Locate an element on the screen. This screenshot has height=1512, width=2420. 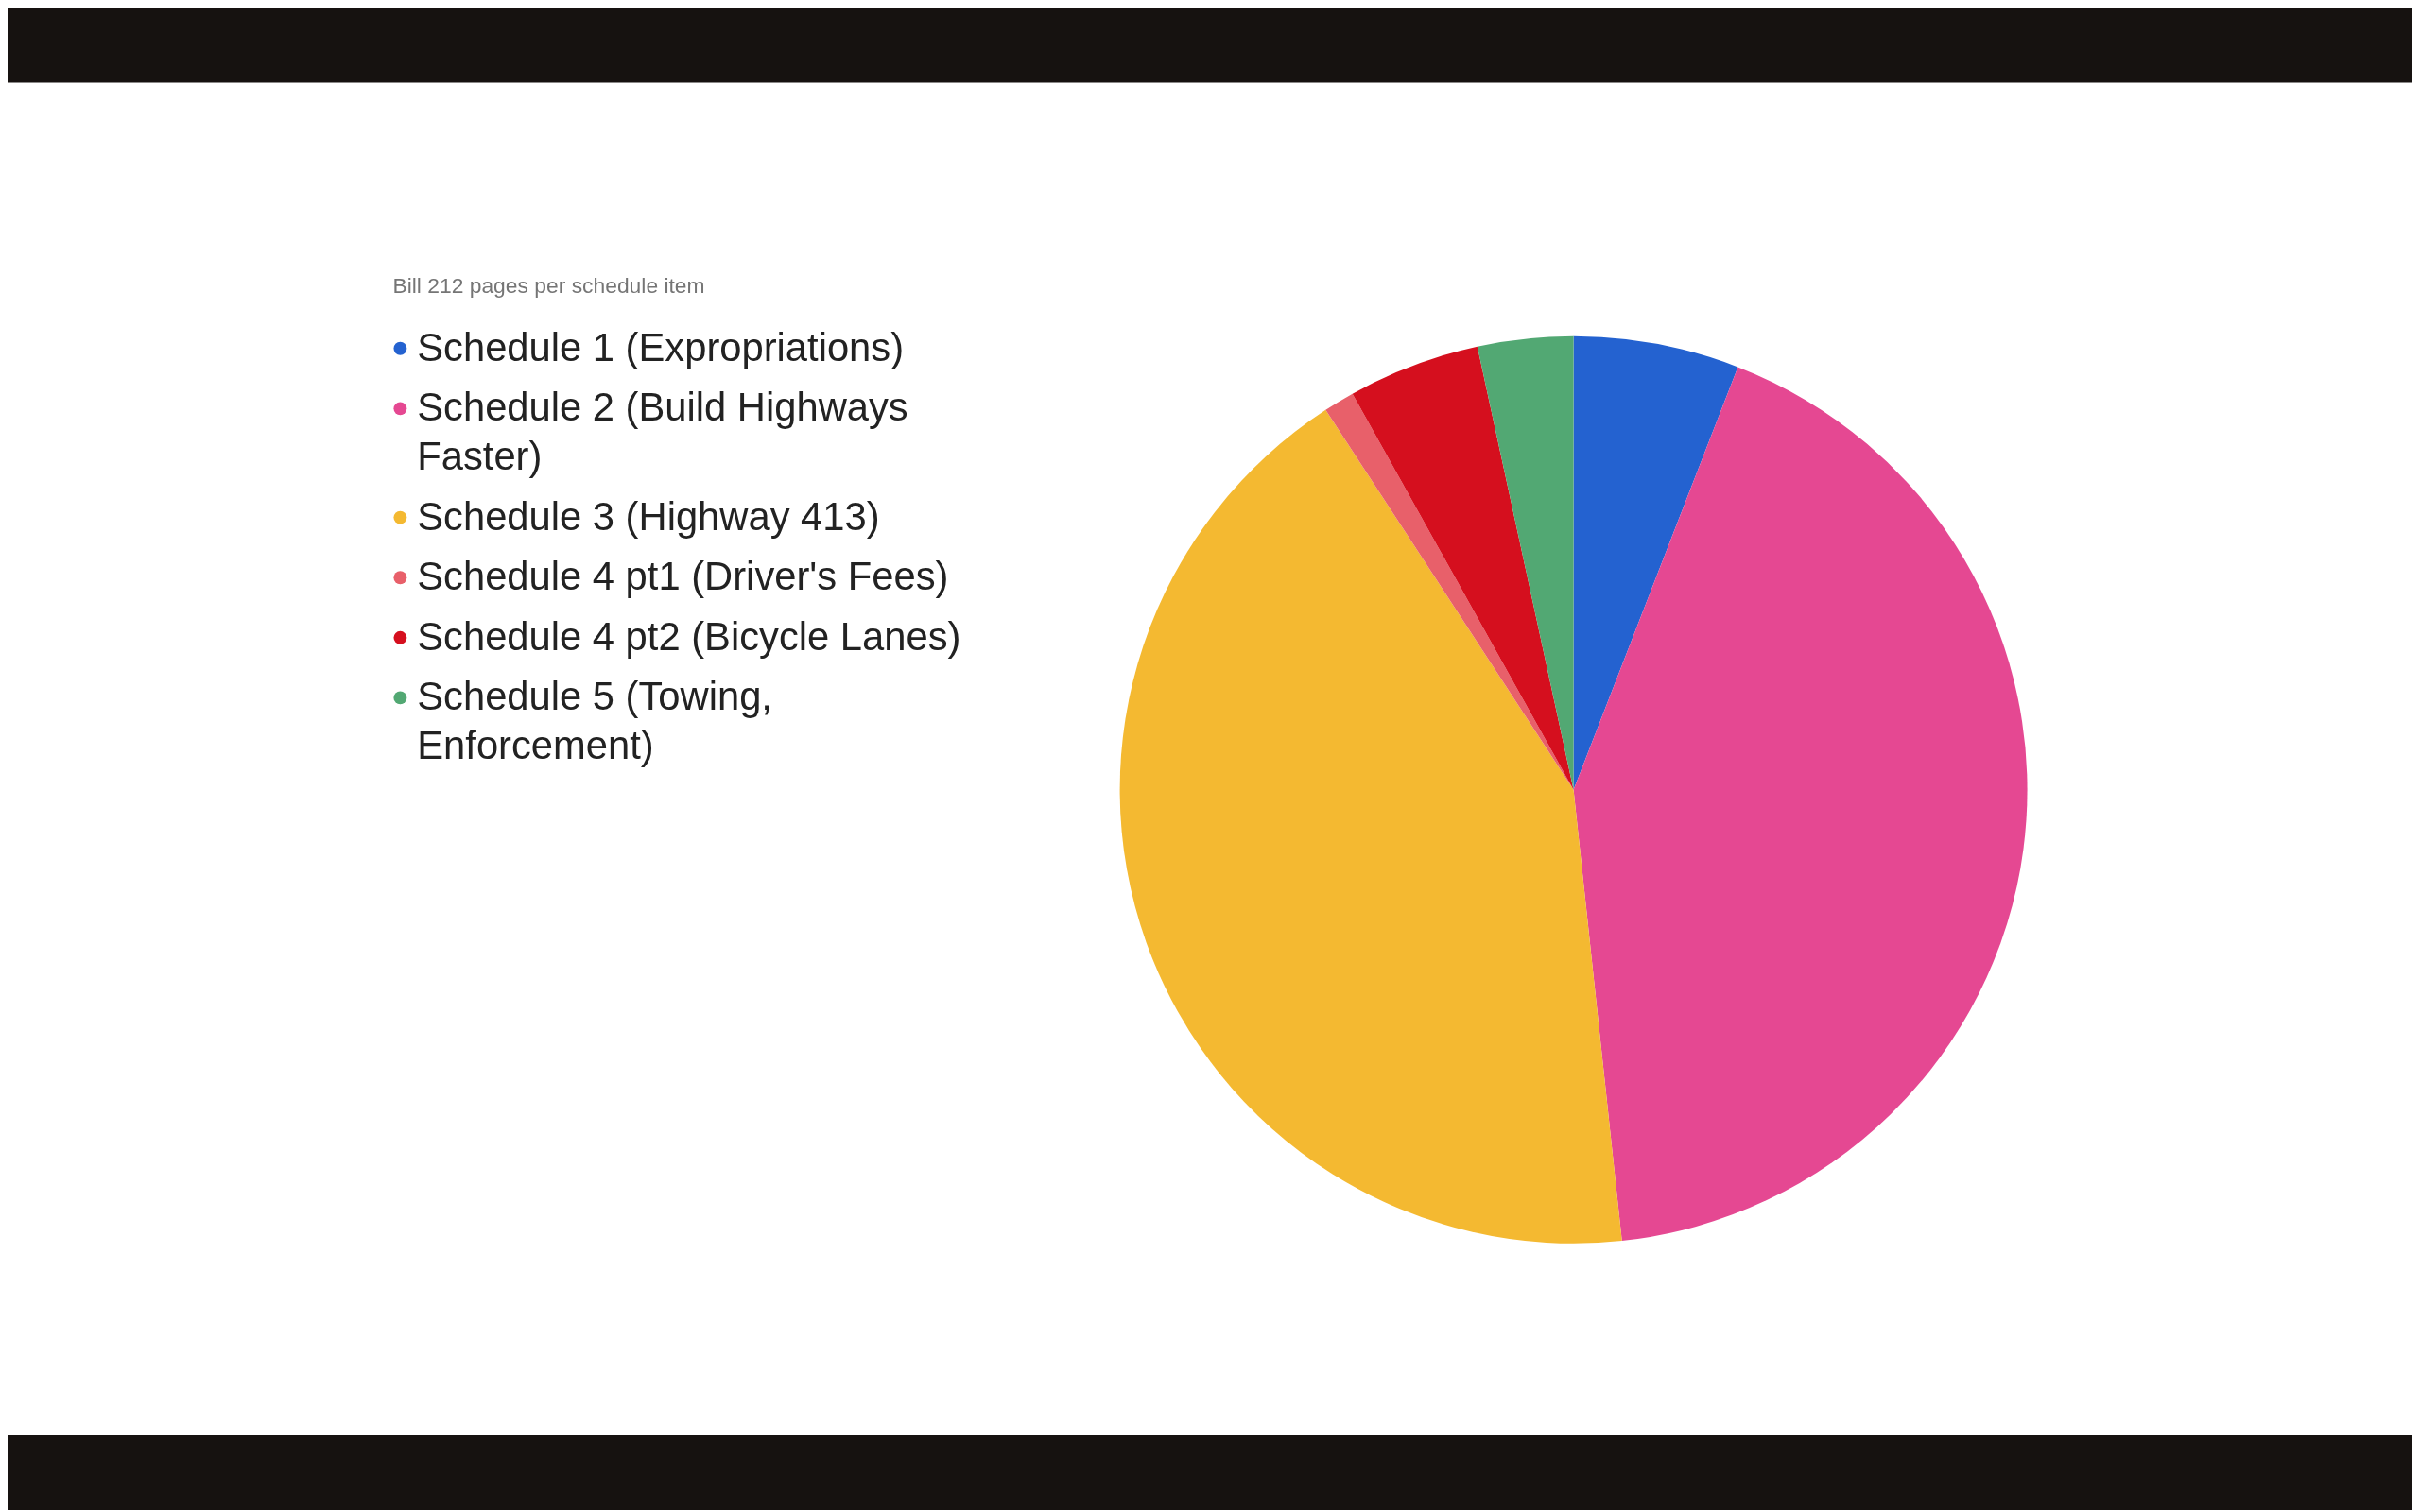
legend-label: Schedule 1 (Expropriations) is located at coordinates (661, 346).